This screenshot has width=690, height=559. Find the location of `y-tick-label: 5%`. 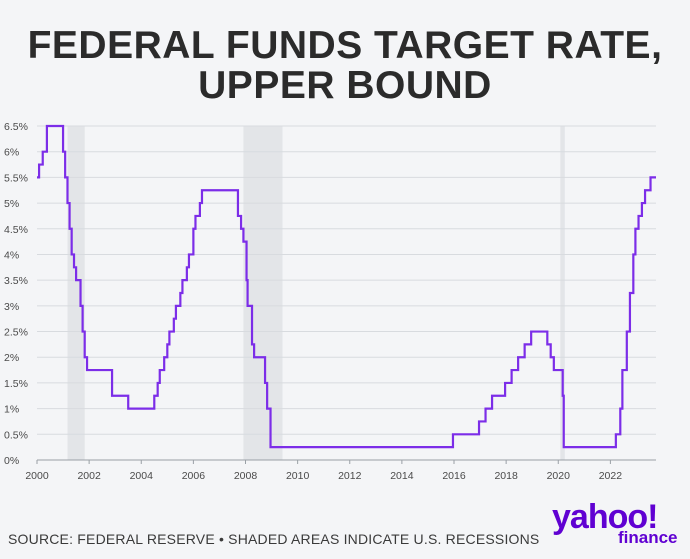

y-tick-label: 5% is located at coordinates (11, 204).